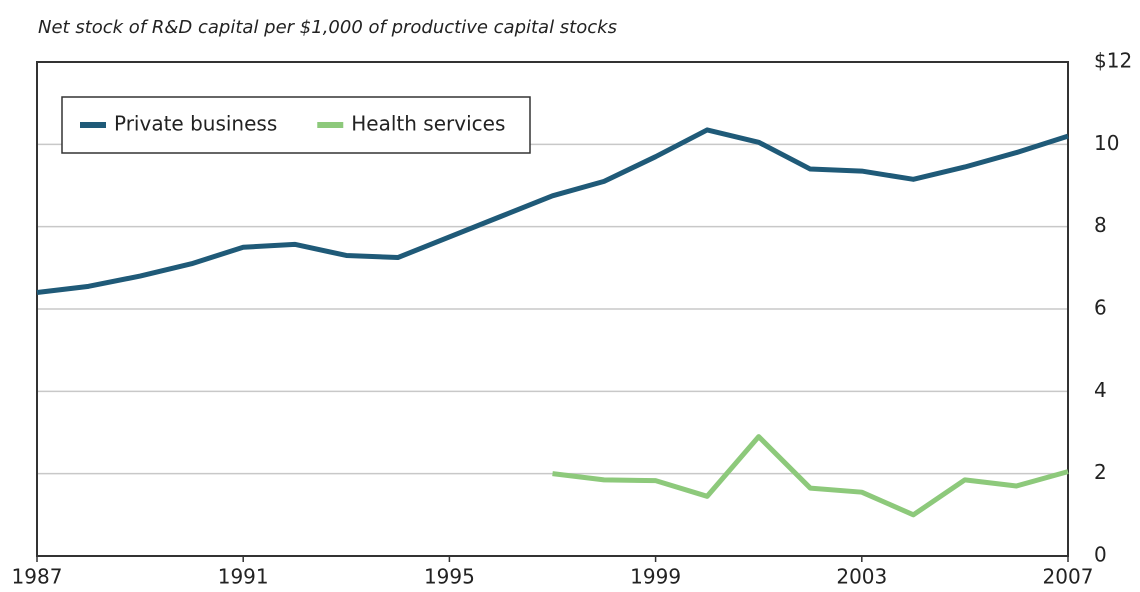 This screenshot has height=592, width=1140. Describe the element at coordinates (1106, 143) in the screenshot. I see `y-tick-label: 10` at that location.